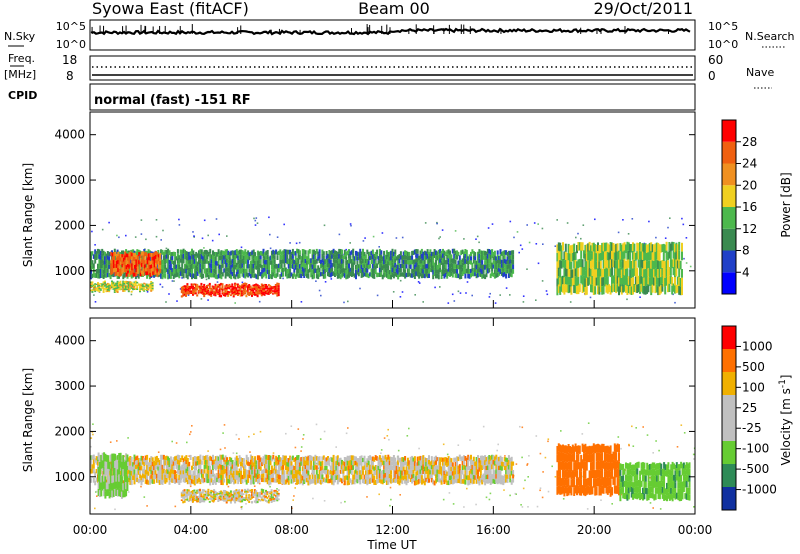  What do you see at coordinates (20, 36) in the screenshot?
I see `nsky-label: N.Sky` at bounding box center [20, 36].